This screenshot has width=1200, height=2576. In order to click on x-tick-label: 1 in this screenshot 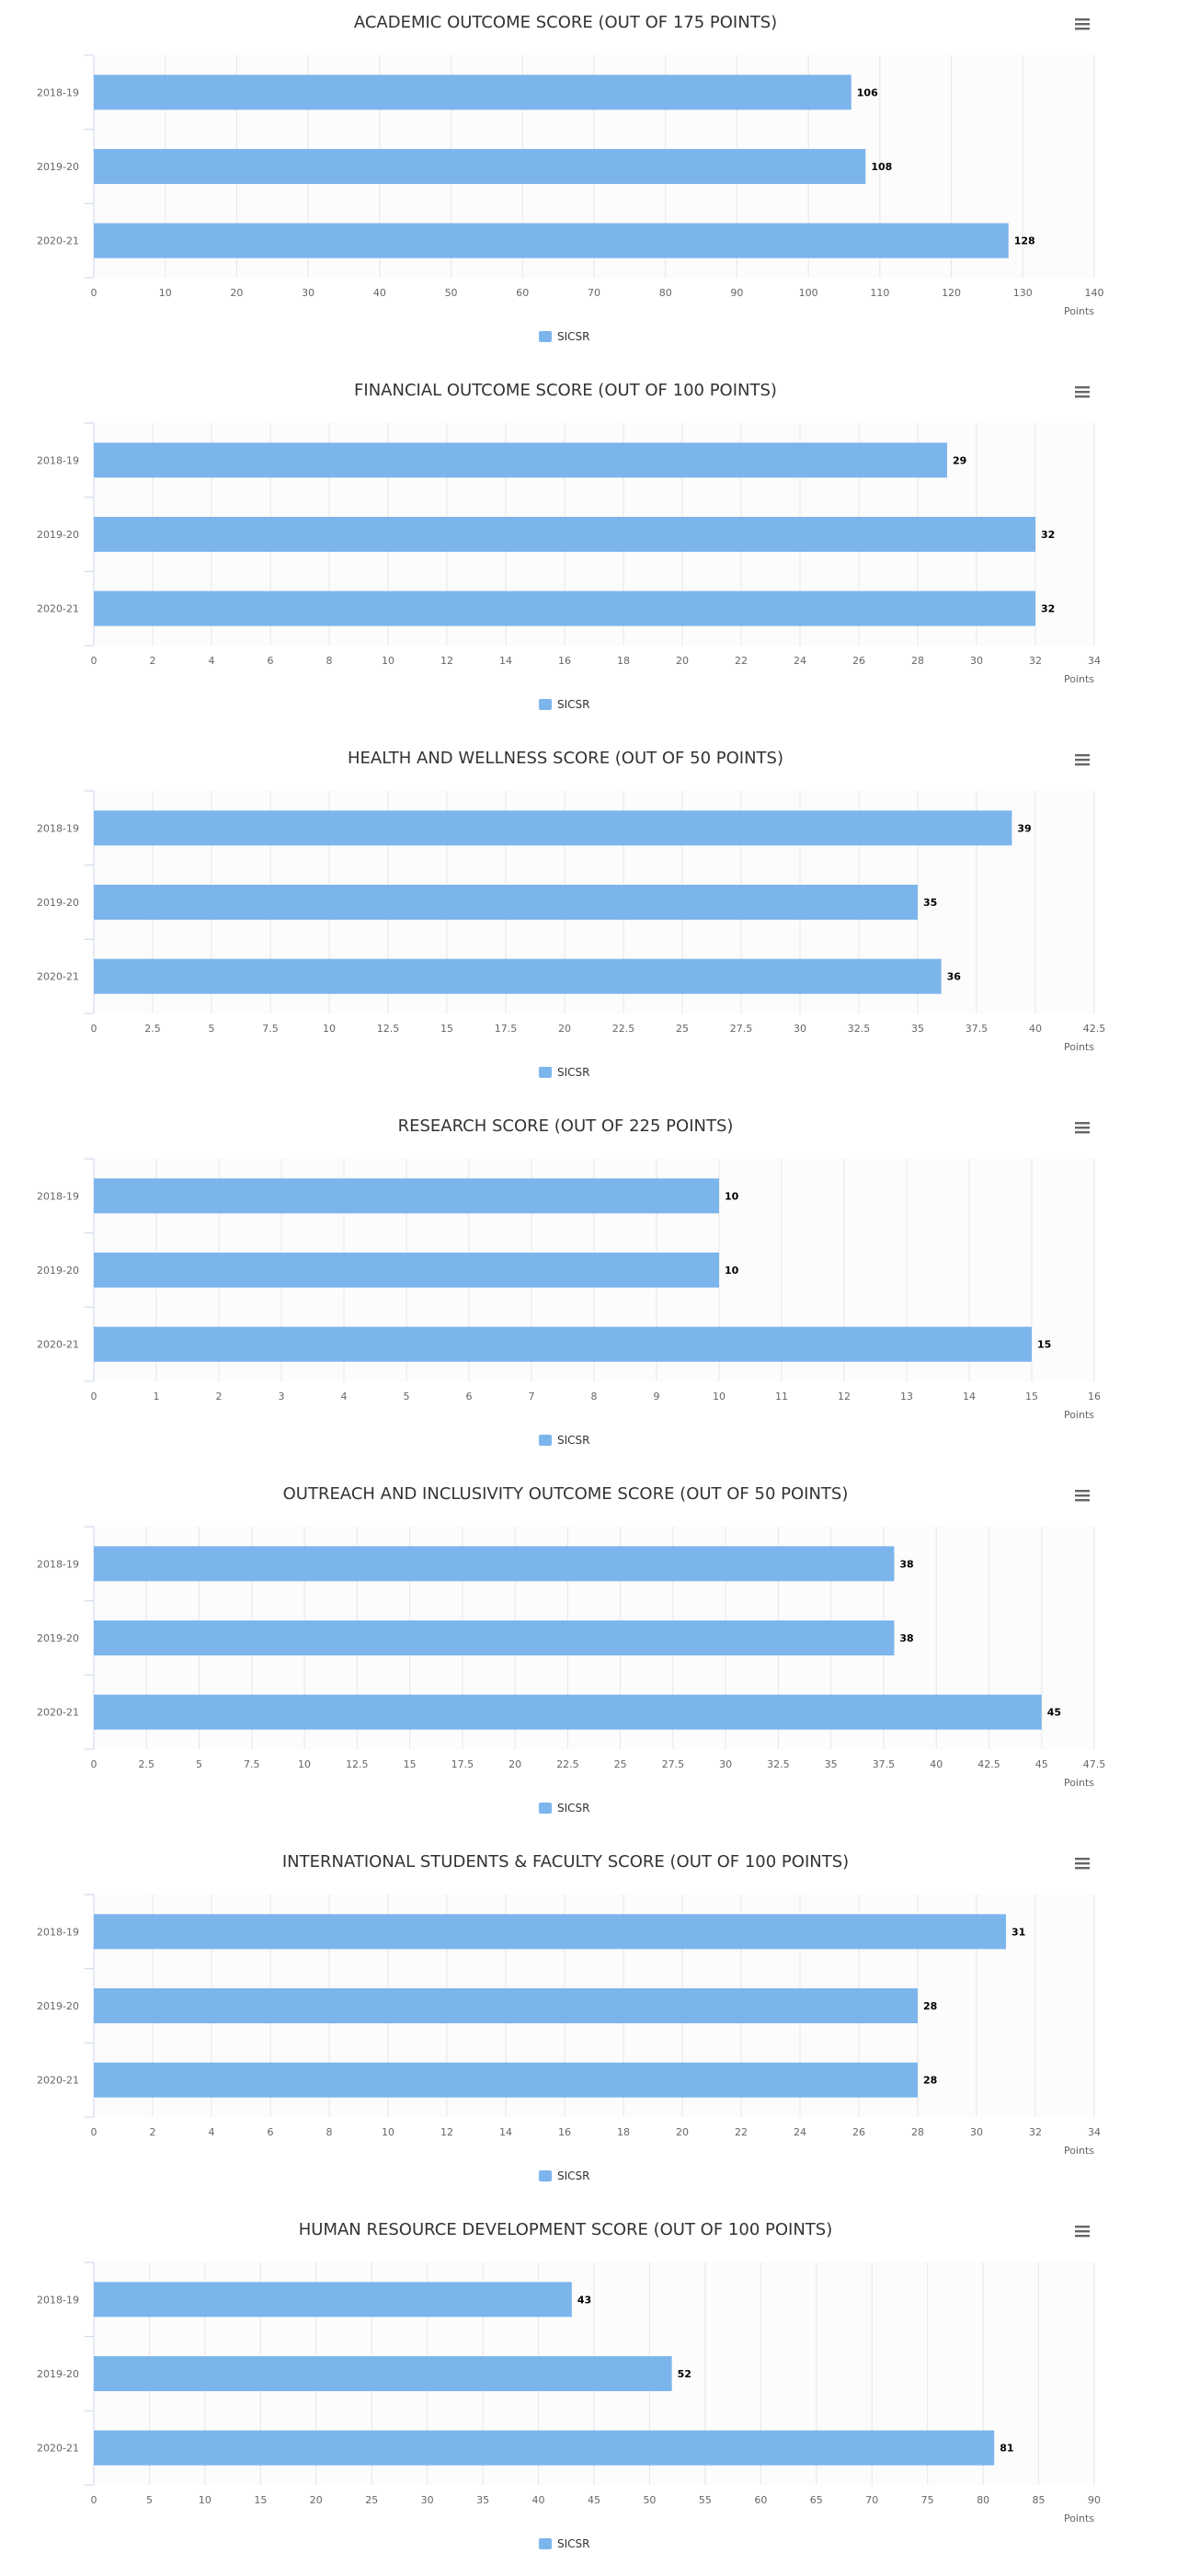, I will do `click(157, 1396)`.